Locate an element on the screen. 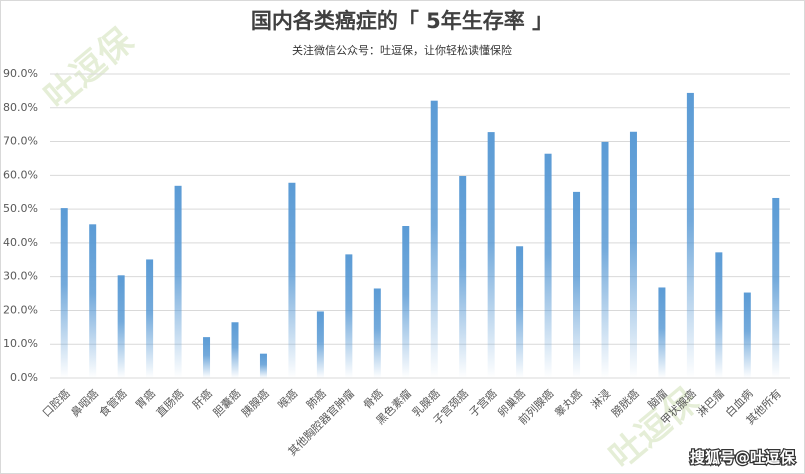  y-tick-label: 80.0% is located at coordinates (20, 107).